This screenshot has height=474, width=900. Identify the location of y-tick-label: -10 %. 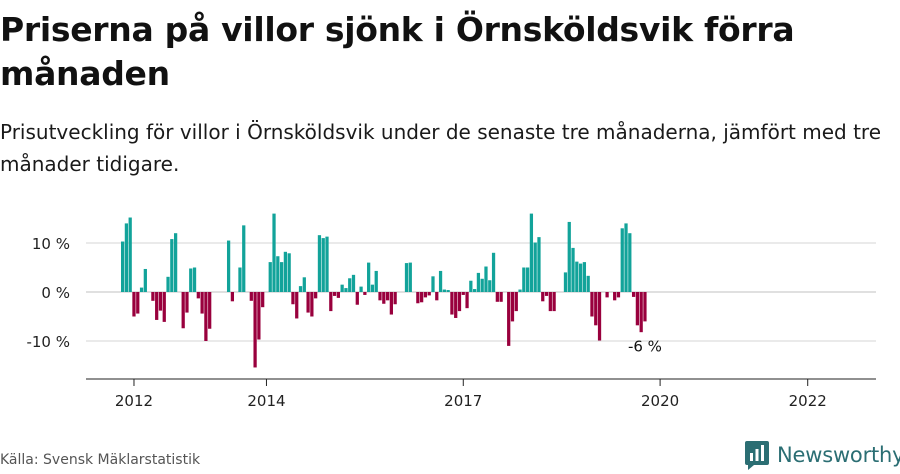
(48, 342).